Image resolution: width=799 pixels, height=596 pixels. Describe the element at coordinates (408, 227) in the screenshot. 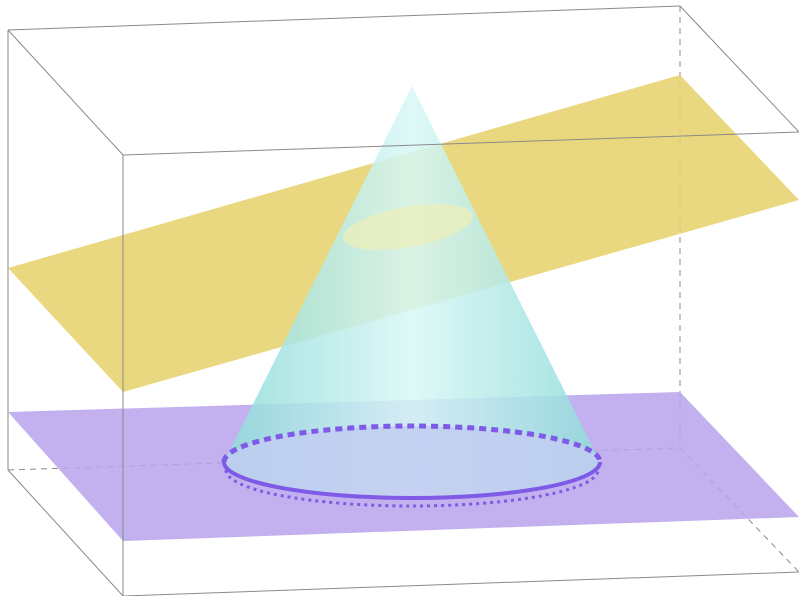

I see `section-ellipse` at that location.